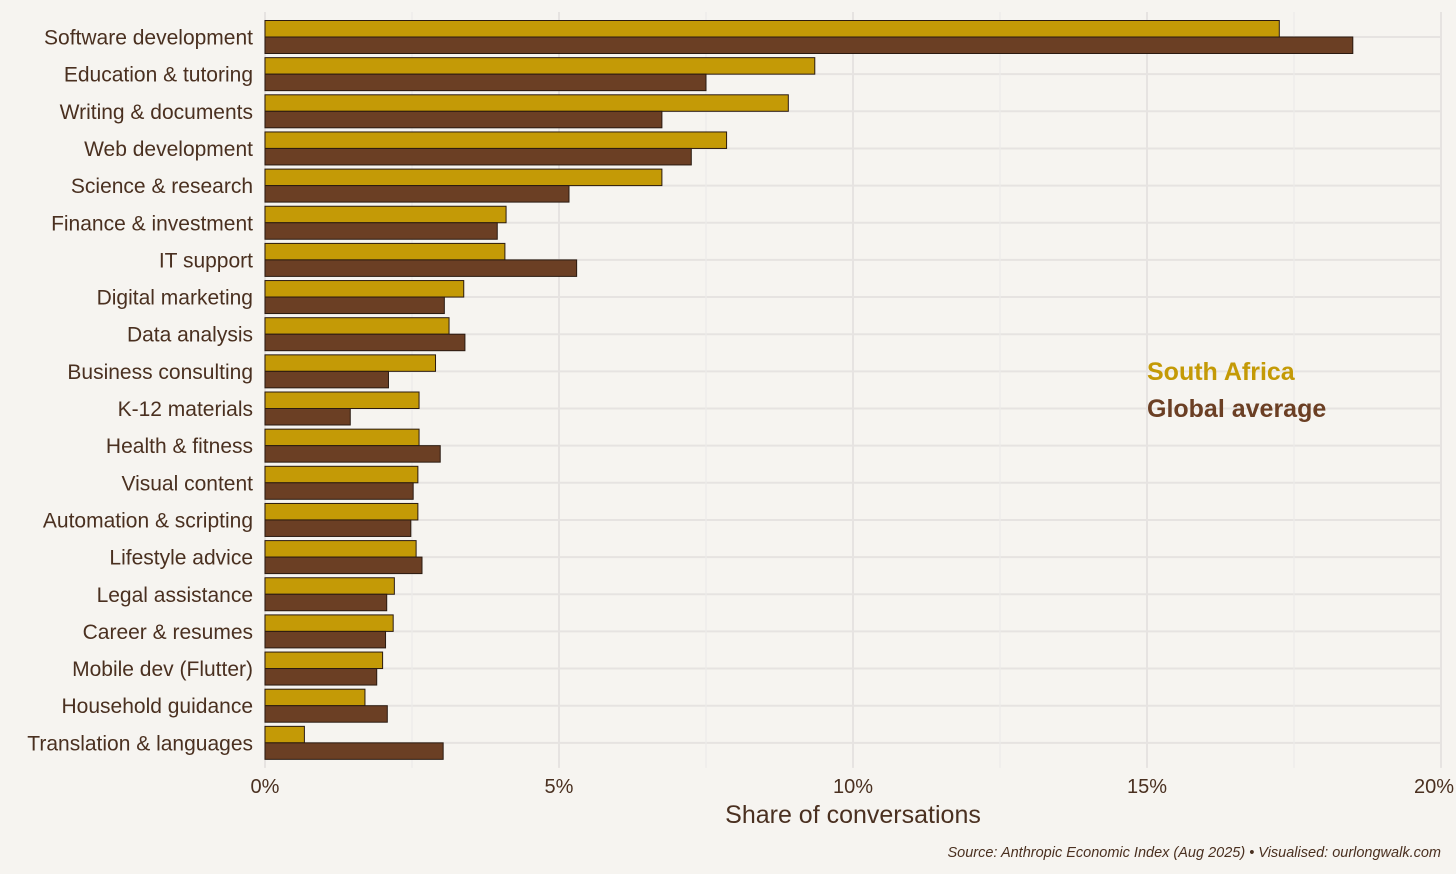 The width and height of the screenshot is (1456, 874). Describe the element at coordinates (160, 372) in the screenshot. I see `category-label: Business consulting` at that location.